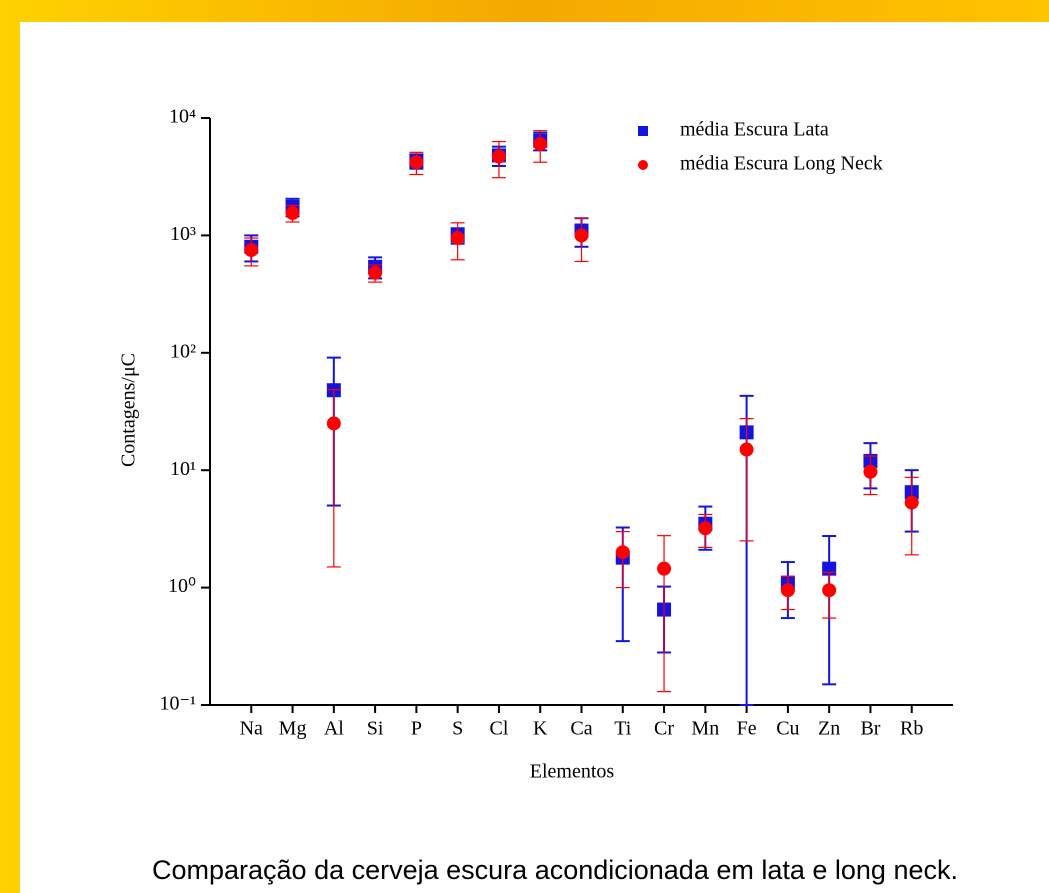 Image resolution: width=1049 pixels, height=893 pixels. What do you see at coordinates (293, 729) in the screenshot?
I see `x-tick-label: Mg` at bounding box center [293, 729].